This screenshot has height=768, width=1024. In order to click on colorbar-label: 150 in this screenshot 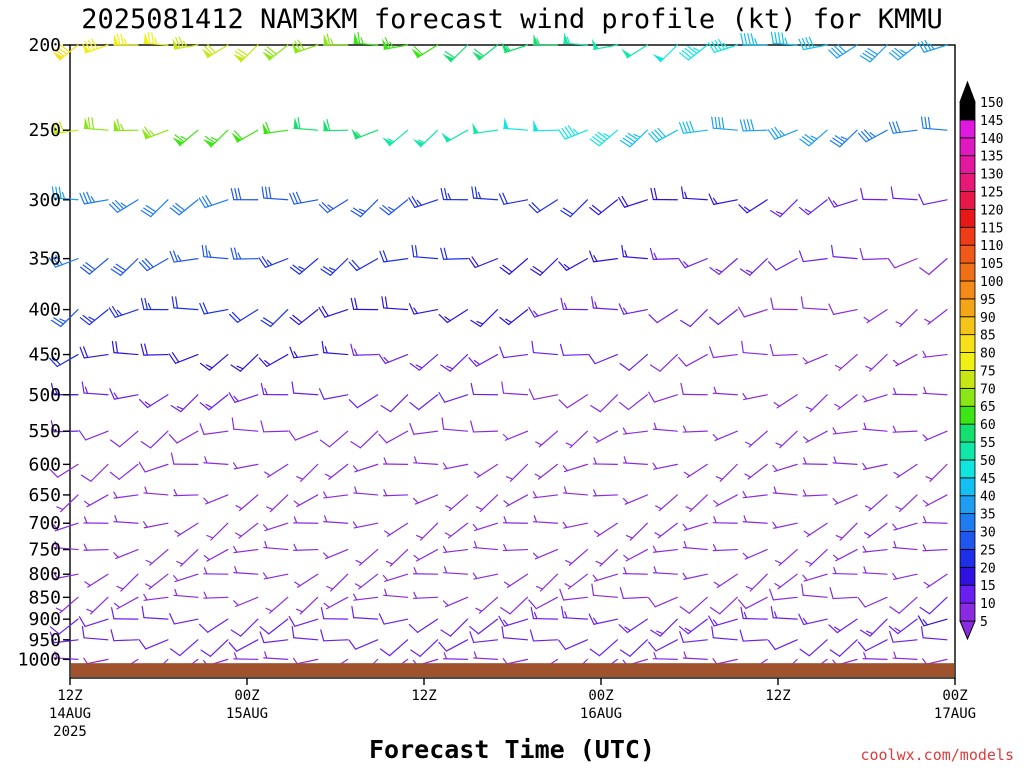, I will do `click(991, 103)`.